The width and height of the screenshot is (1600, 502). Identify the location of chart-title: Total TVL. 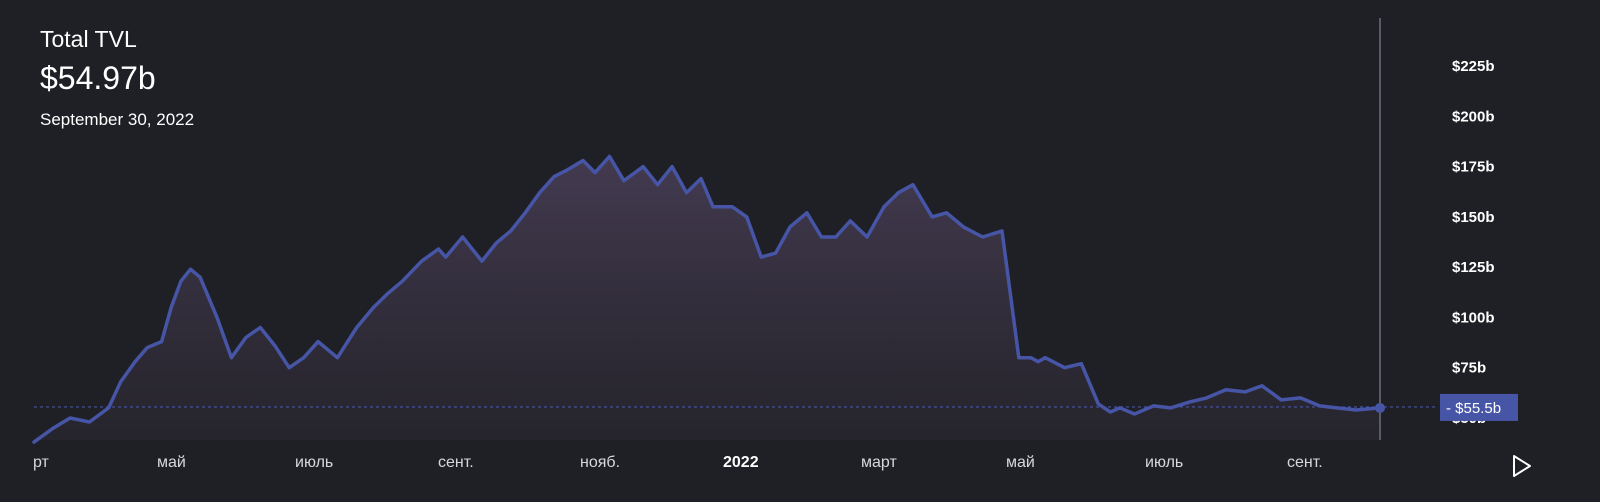
(88, 39).